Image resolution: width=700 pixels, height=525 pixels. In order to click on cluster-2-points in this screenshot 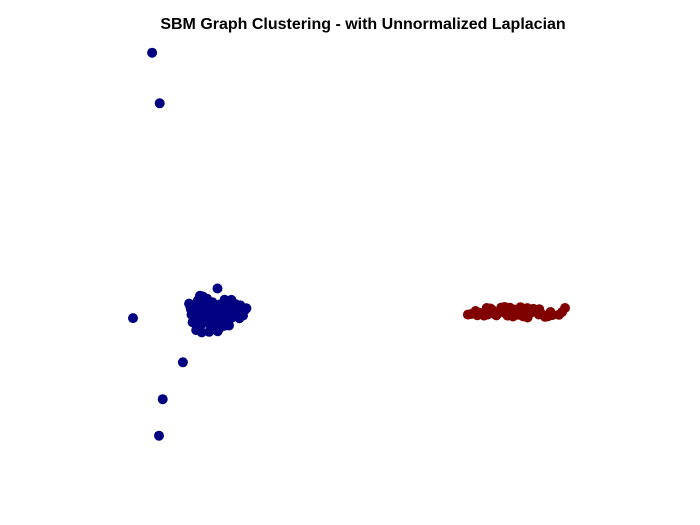, I will do `click(516, 312)`.